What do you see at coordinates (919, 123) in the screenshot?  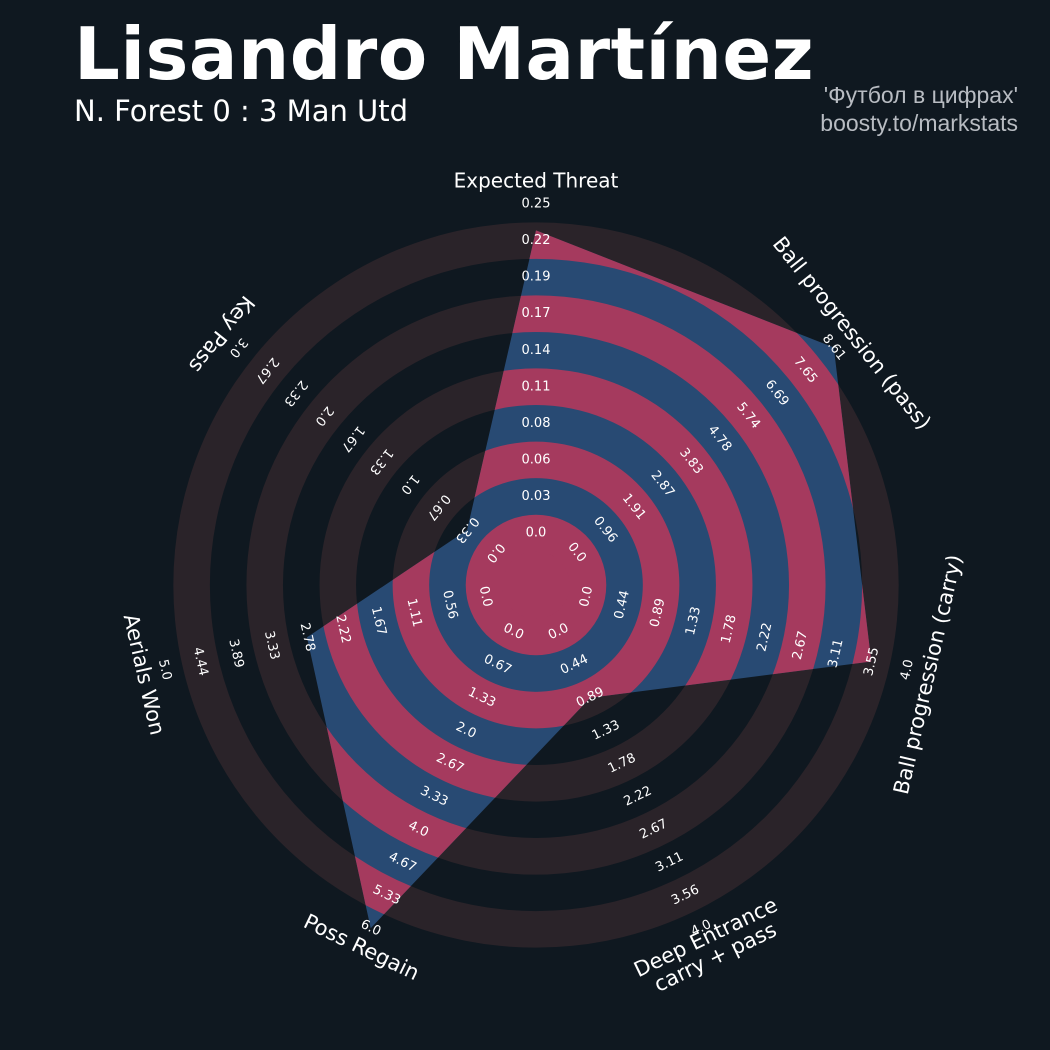 I see `credit-line-2: boosty.to/markstats` at bounding box center [919, 123].